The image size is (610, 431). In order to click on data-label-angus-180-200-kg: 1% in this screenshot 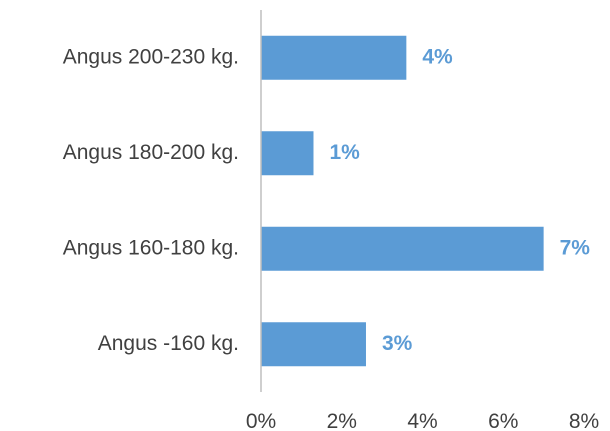, I will do `click(344, 152)`.